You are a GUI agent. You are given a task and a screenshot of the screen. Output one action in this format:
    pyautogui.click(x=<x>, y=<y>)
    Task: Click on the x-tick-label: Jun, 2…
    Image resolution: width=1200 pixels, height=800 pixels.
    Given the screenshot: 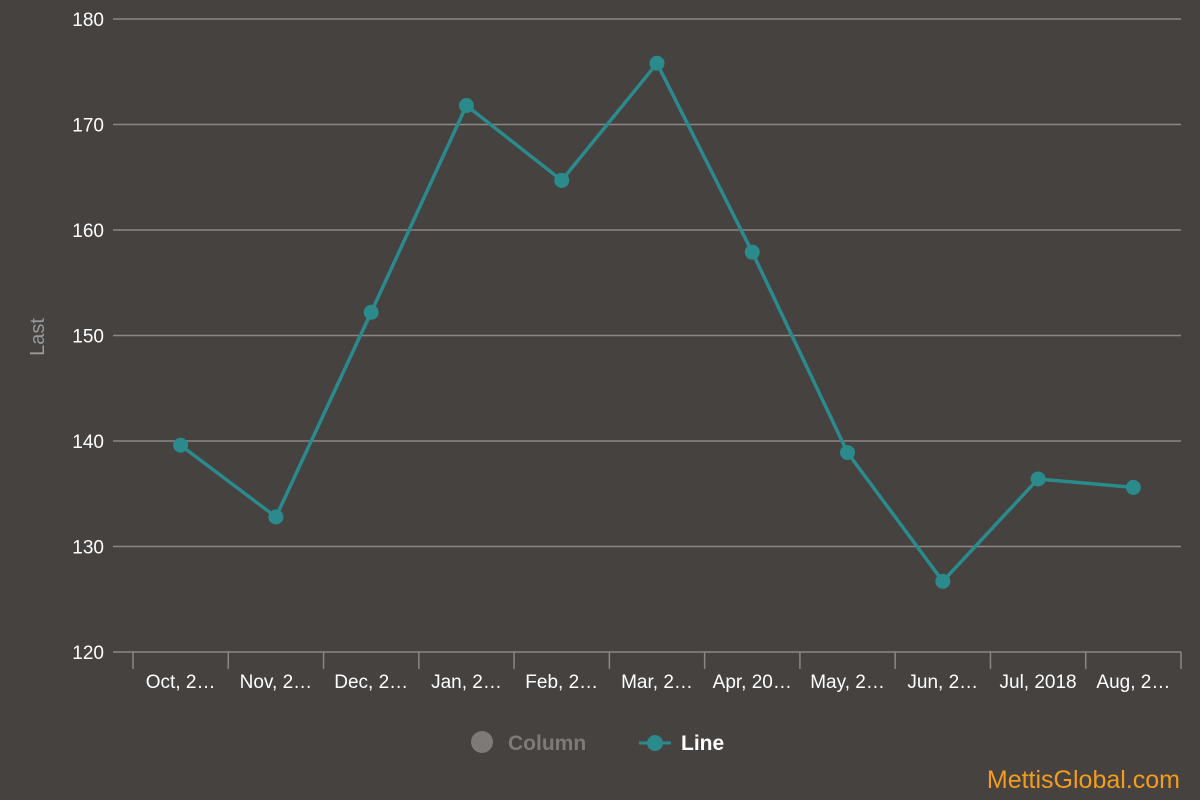 What is the action you would take?
    pyautogui.click(x=942, y=682)
    